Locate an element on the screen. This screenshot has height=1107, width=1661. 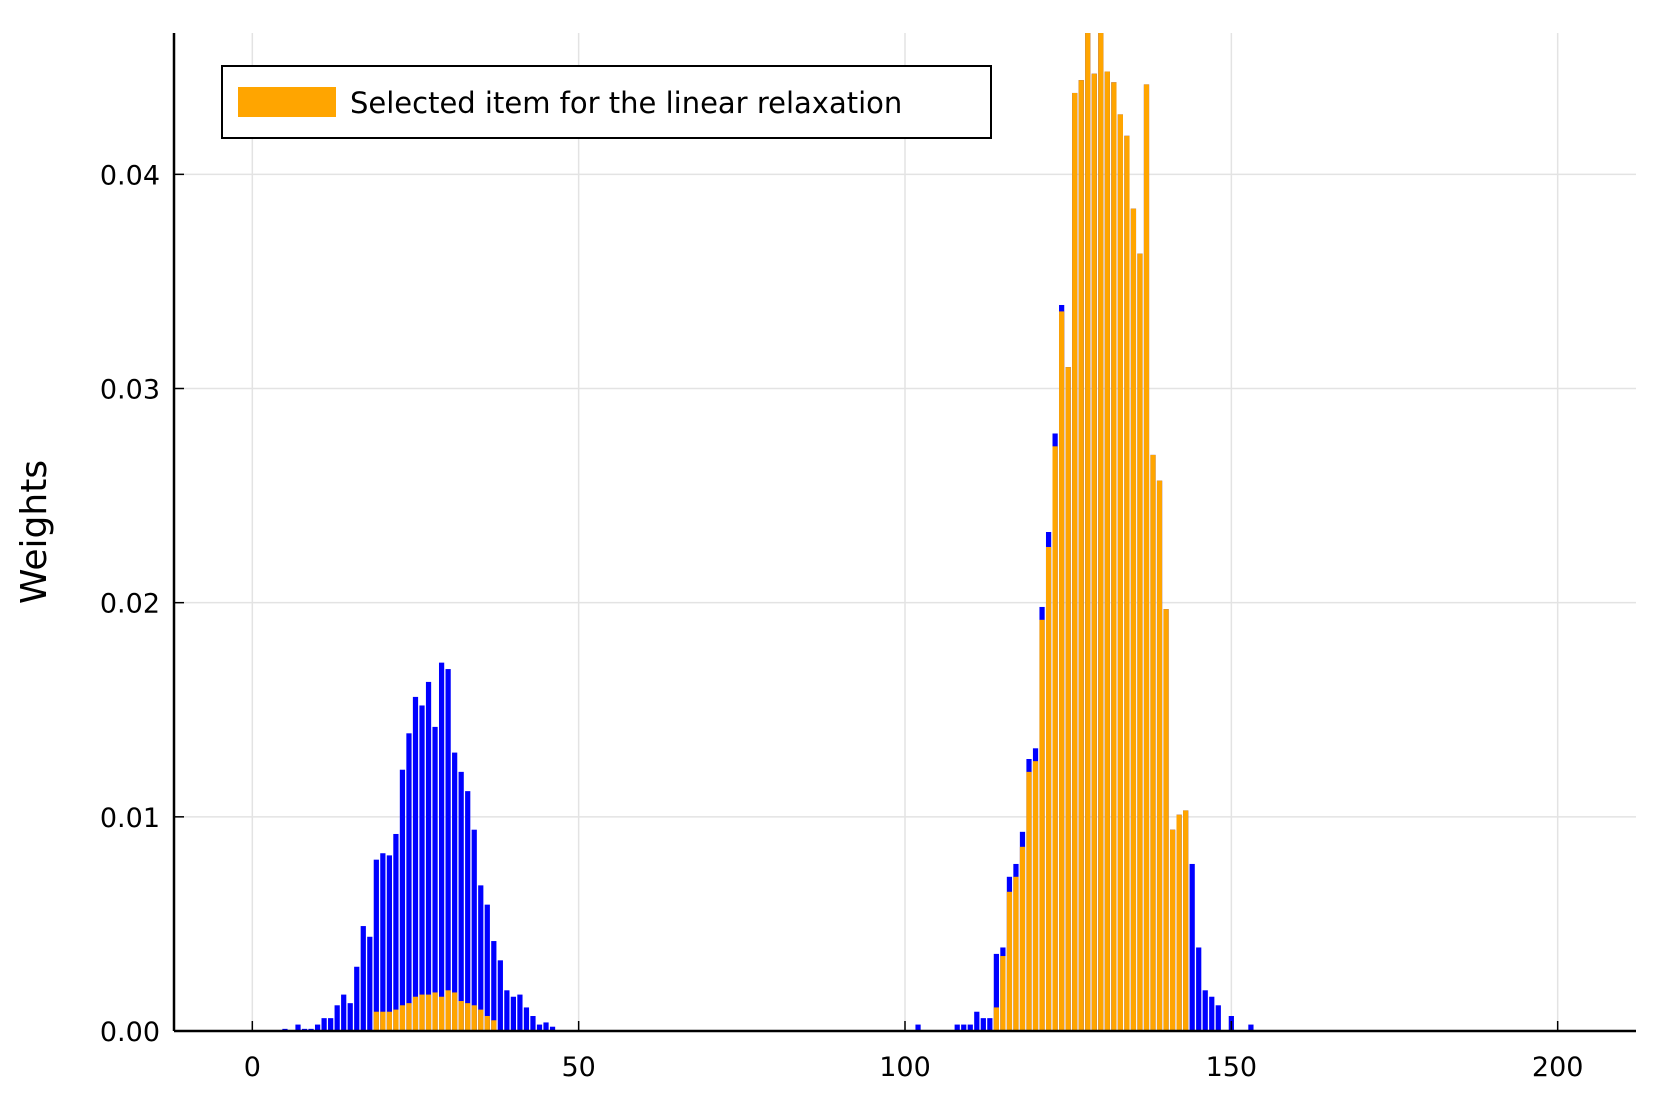
x-tick-label: 50 is located at coordinates (578, 1067).